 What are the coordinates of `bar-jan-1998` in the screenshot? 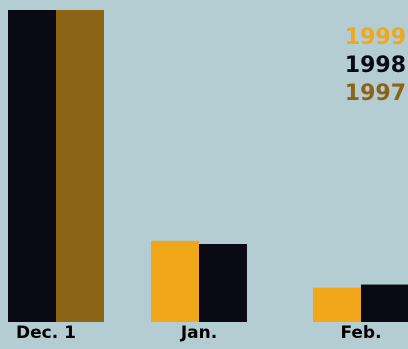 It's located at (223, 283).